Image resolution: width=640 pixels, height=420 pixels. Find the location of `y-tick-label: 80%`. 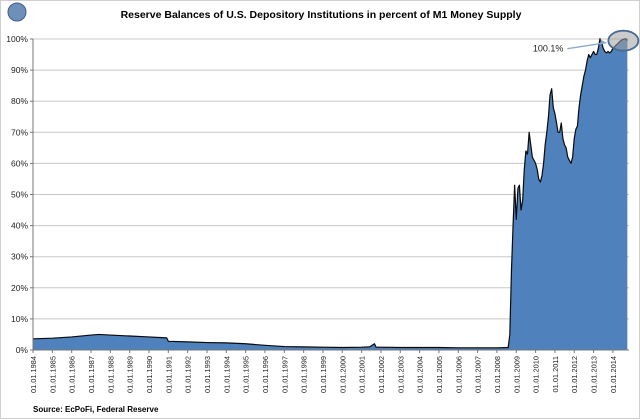

y-tick-label: 80% is located at coordinates (19, 101).